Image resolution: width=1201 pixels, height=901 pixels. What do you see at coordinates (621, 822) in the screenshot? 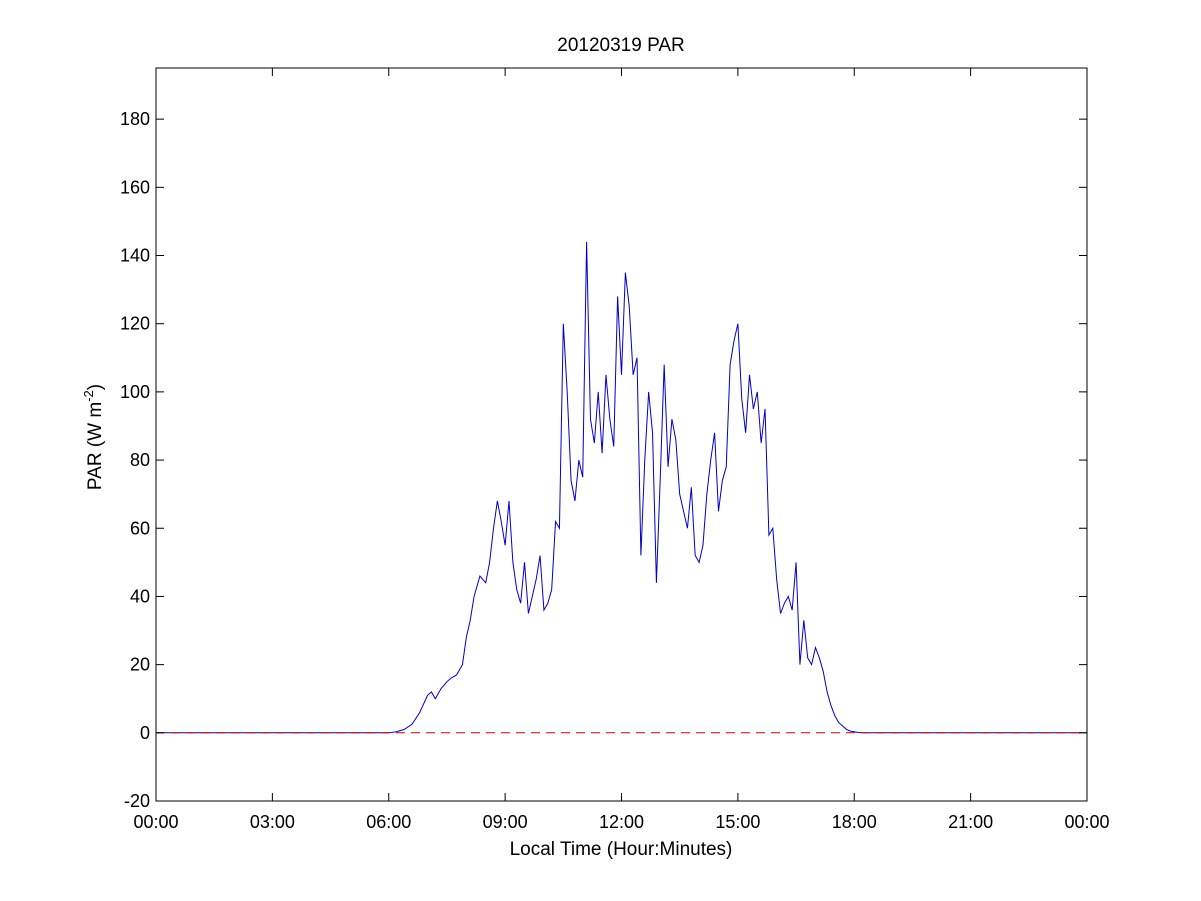
I see `x-tick-label: 12:00` at bounding box center [621, 822].